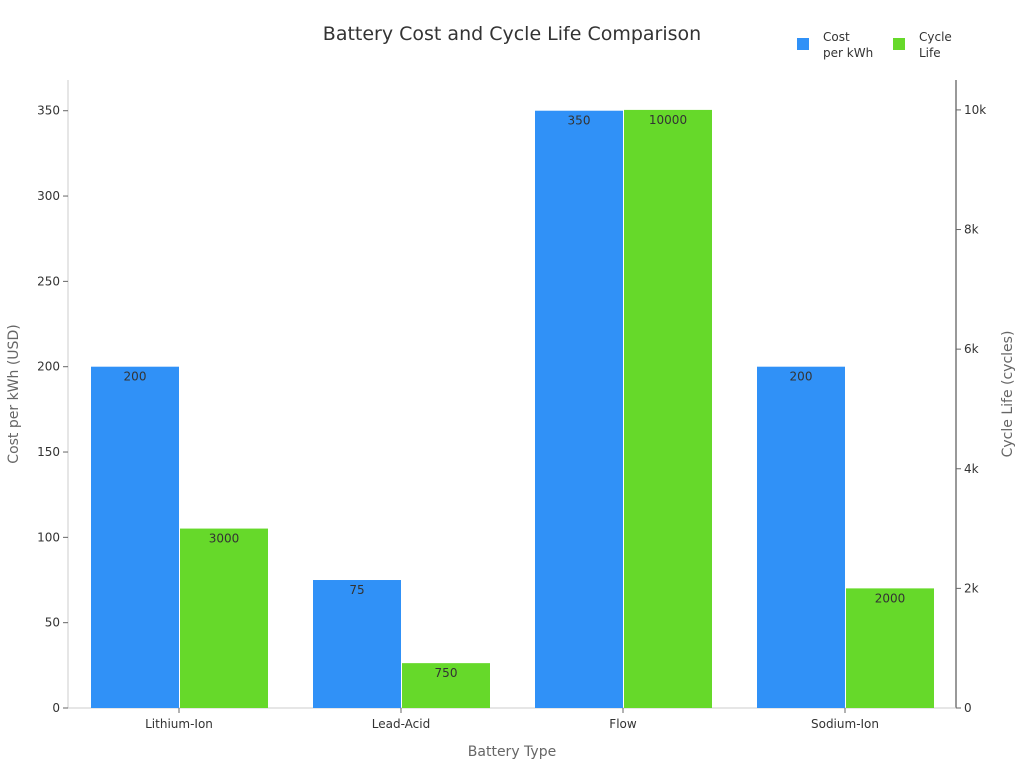  I want to click on y-axis-label: Cost per kWh (USD), so click(14, 393).